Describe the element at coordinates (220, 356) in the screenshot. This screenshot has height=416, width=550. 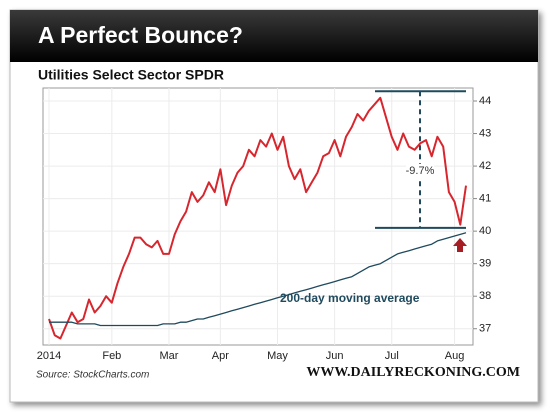
I see `x-tick-label: Apr` at that location.